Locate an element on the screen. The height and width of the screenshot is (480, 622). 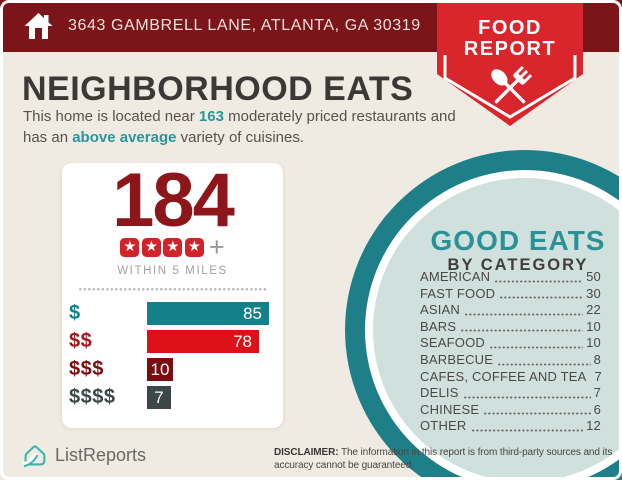
category-label: AMERICAN is located at coordinates (455, 276).